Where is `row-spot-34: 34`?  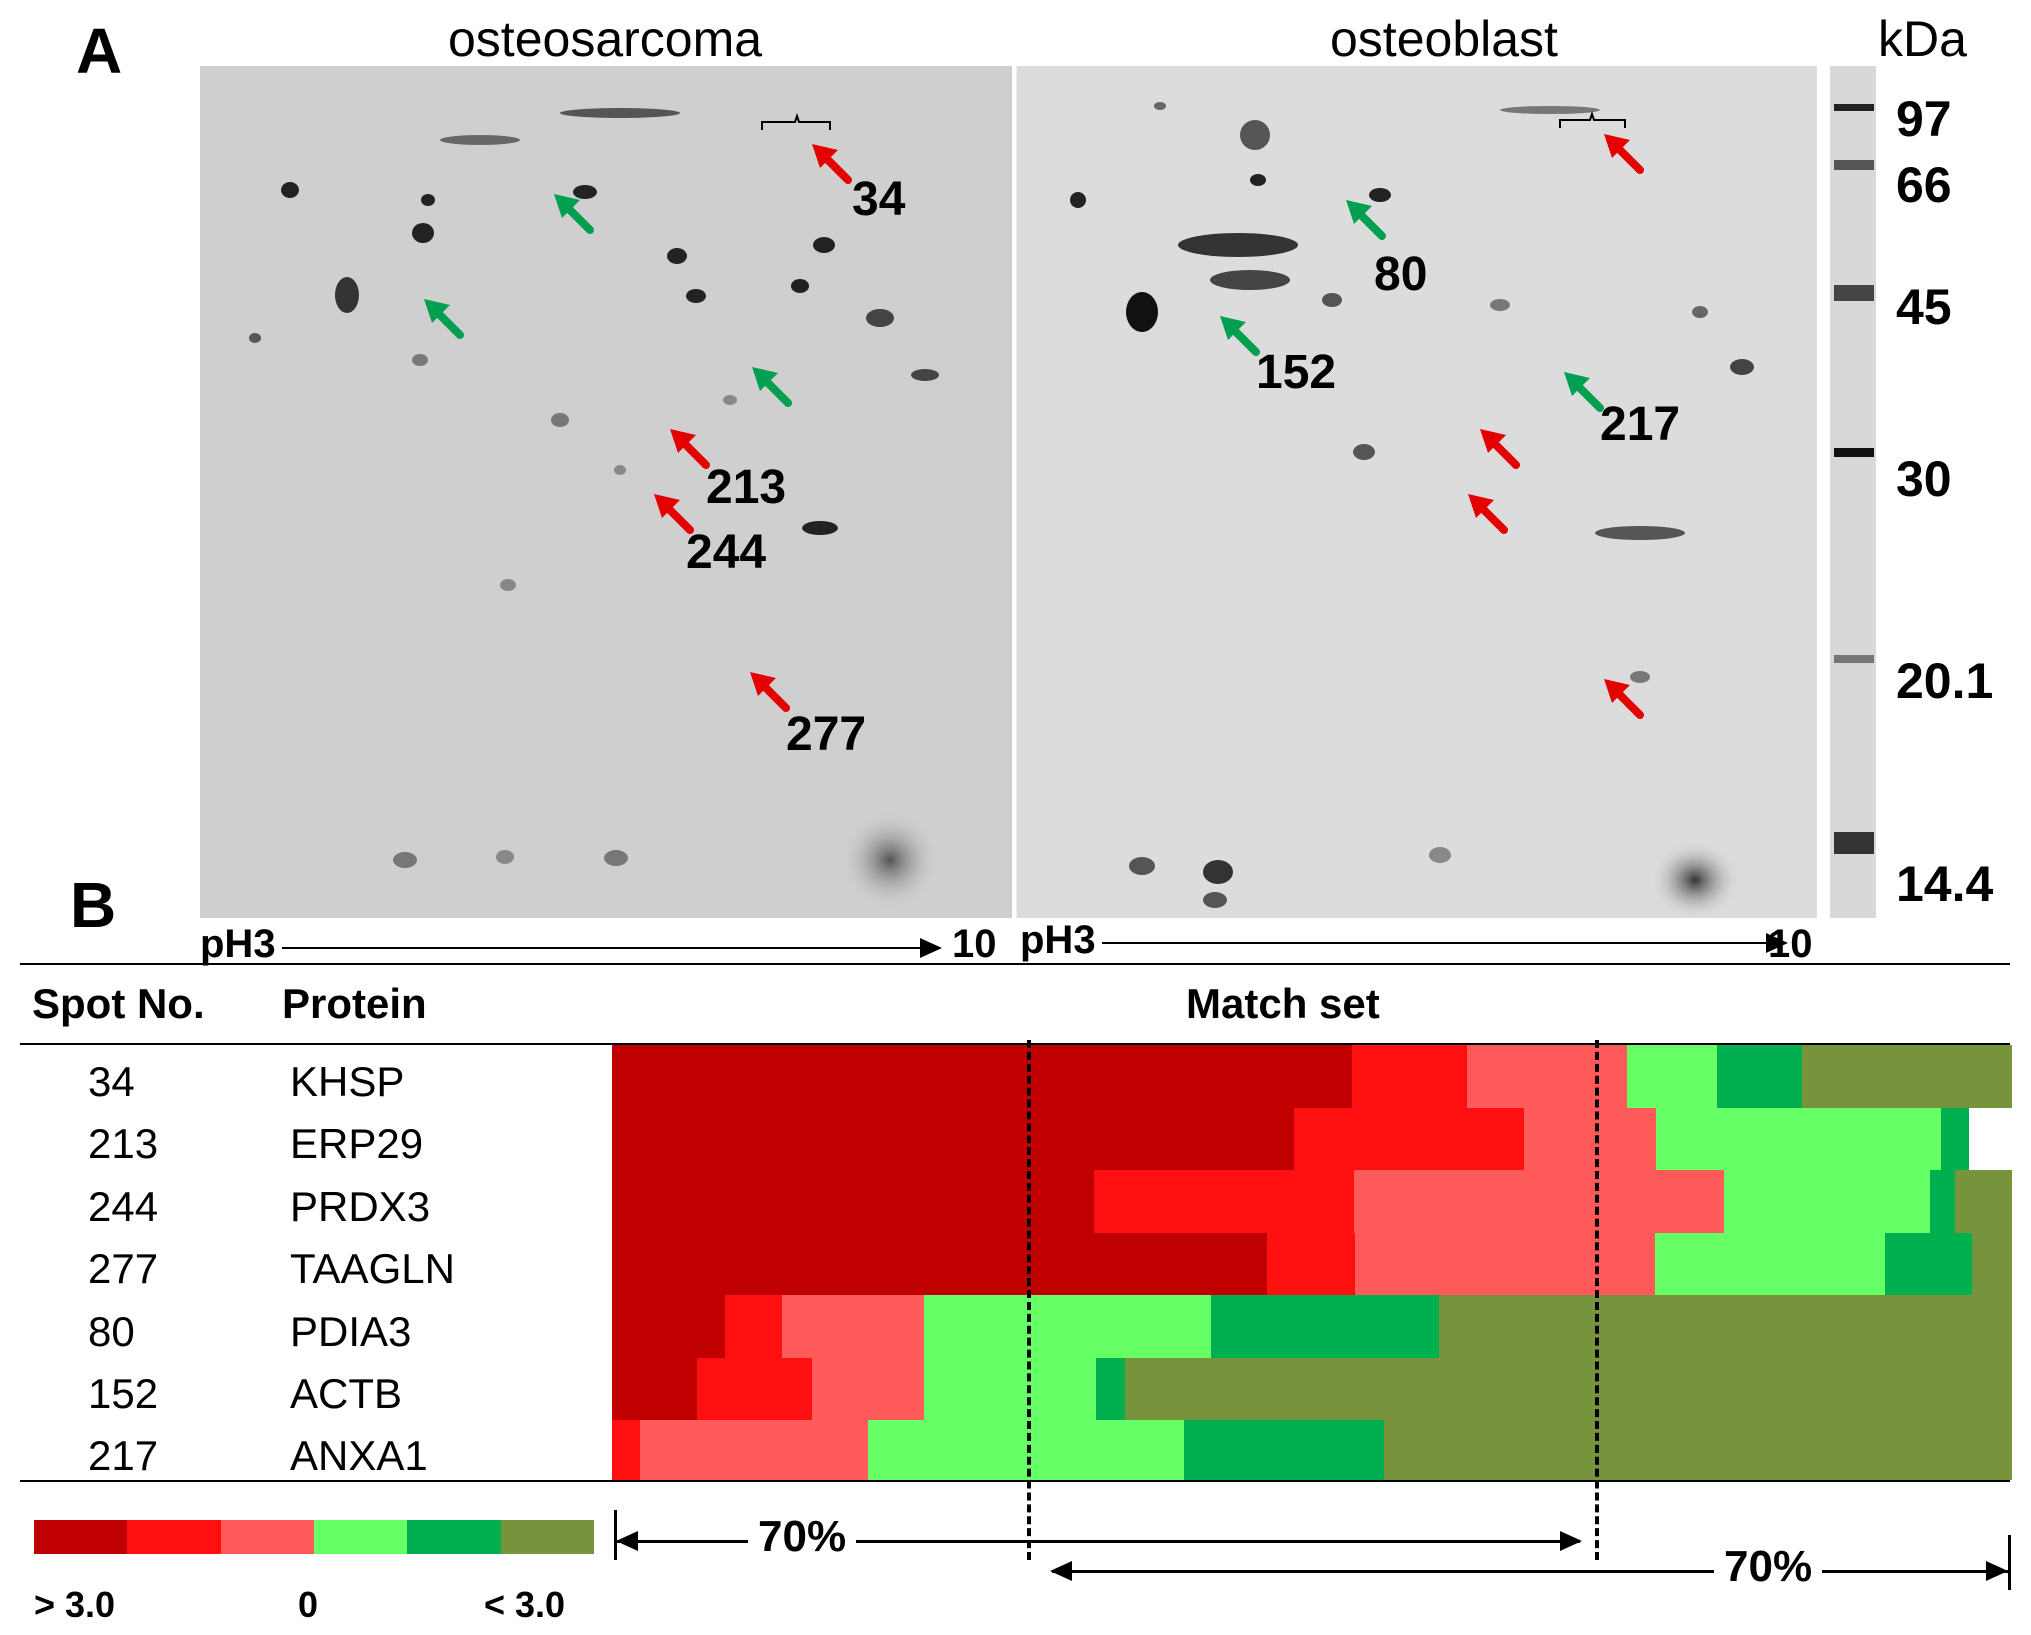 row-spot-34: 34 is located at coordinates (111, 1081).